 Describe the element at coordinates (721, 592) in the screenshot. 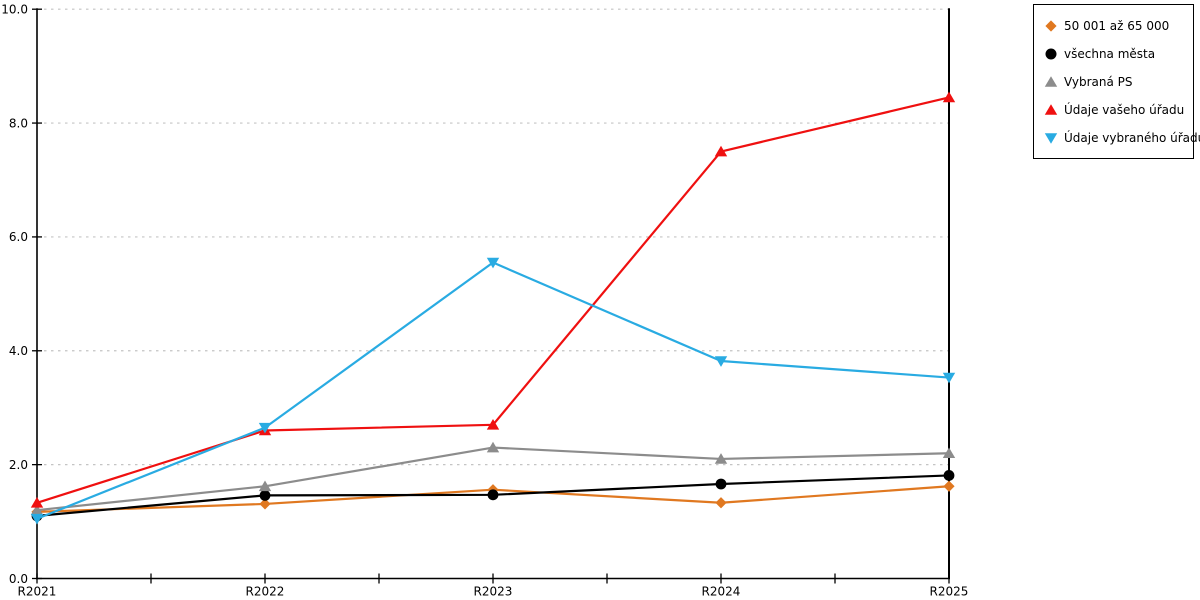

I see `x-tick-label: R2024` at that location.